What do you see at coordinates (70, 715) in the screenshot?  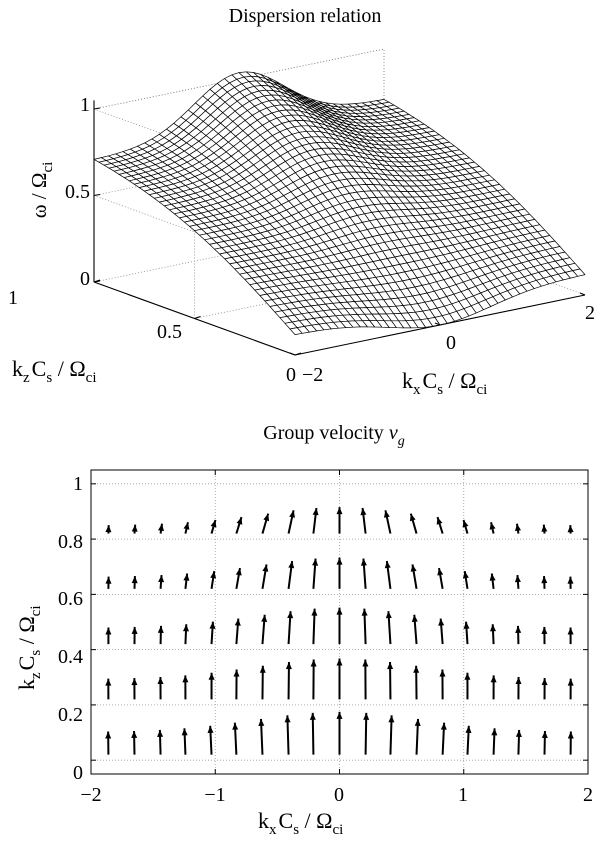 I see `y-tick-label: 0.2` at bounding box center [70, 715].